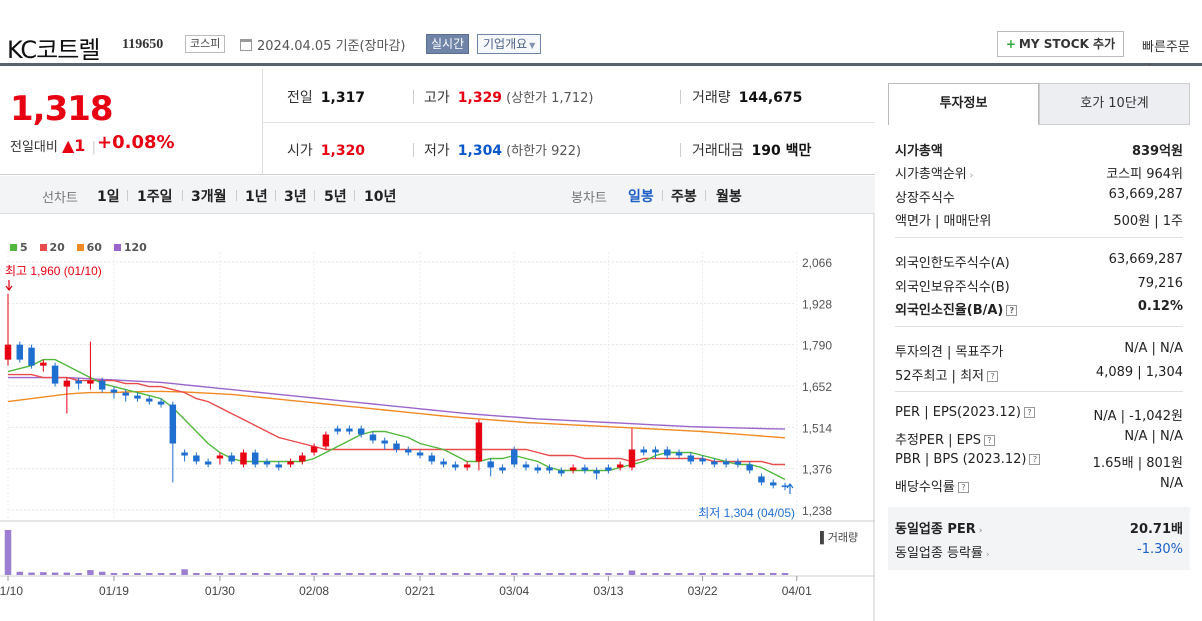  I want to click on current-price: 1,318, so click(62, 109).